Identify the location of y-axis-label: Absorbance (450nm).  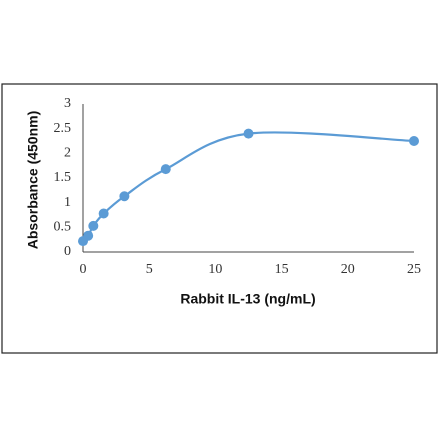
(33, 180).